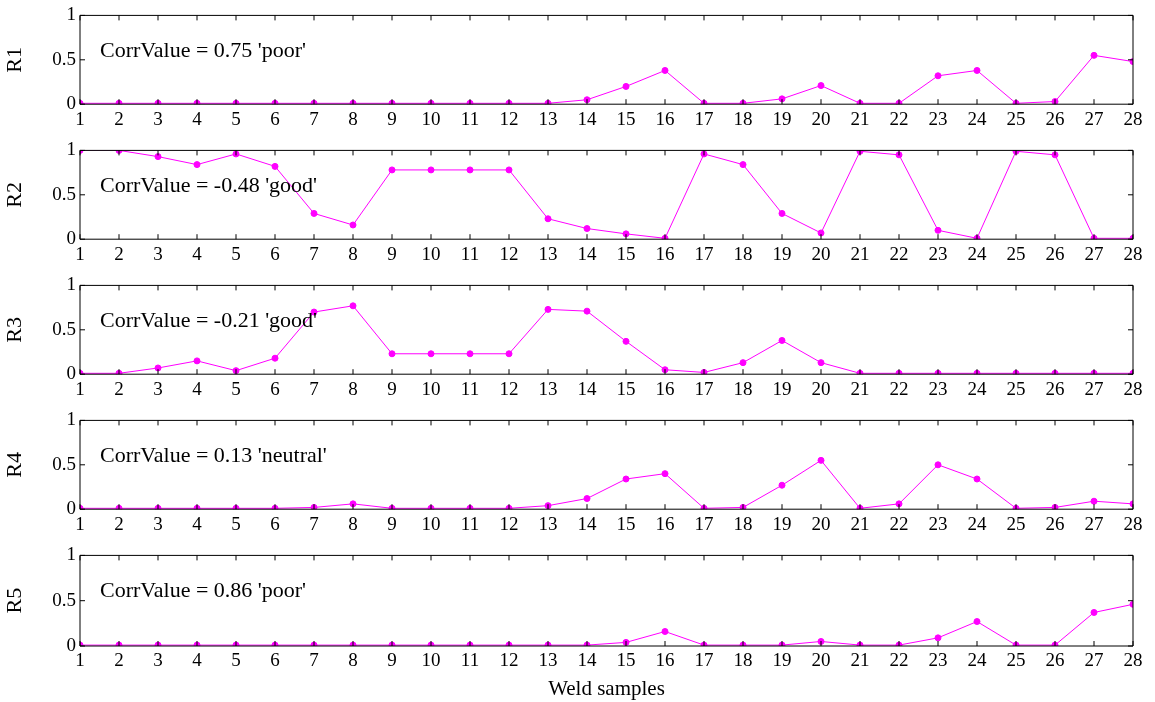 The image size is (1155, 702). Describe the element at coordinates (236, 388) in the screenshot. I see `x-tick-label: 5` at that location.